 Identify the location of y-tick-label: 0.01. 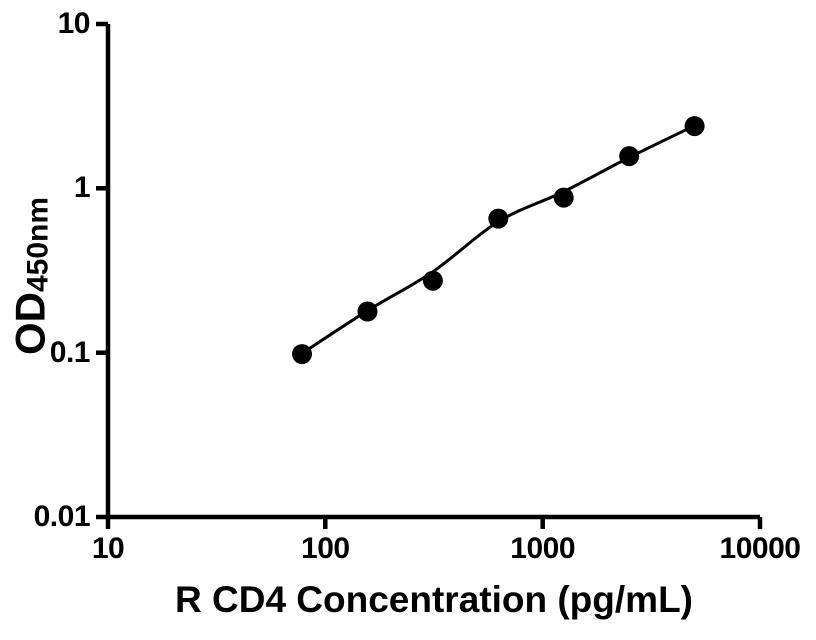
(62, 516).